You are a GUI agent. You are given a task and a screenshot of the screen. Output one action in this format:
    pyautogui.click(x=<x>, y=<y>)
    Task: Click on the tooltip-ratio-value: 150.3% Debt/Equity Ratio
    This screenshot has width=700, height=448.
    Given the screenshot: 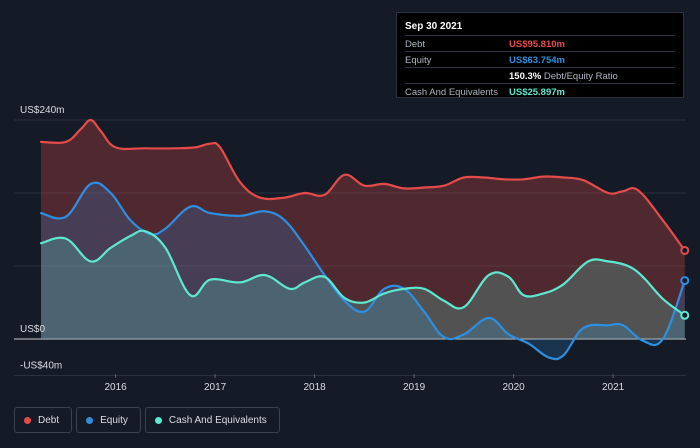 What is the action you would take?
    pyautogui.click(x=563, y=76)
    